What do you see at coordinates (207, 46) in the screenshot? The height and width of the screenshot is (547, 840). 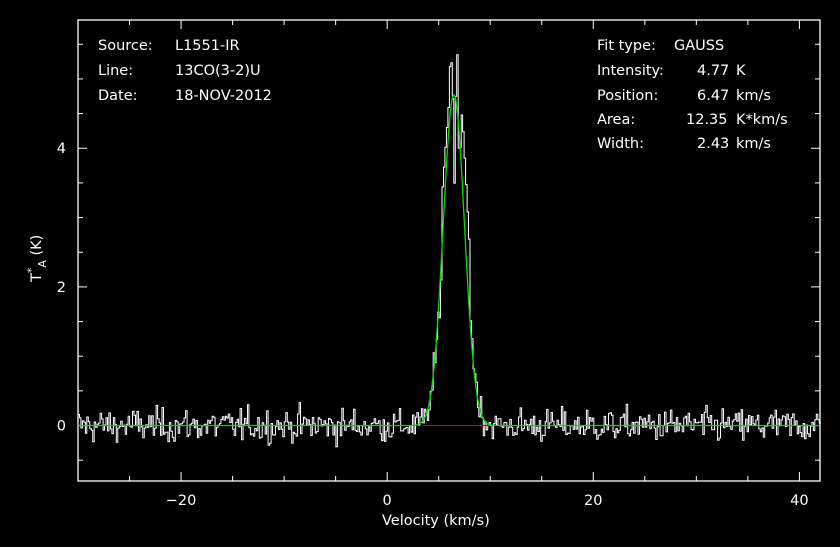 I see `source-value: L1551-IR` at bounding box center [207, 46].